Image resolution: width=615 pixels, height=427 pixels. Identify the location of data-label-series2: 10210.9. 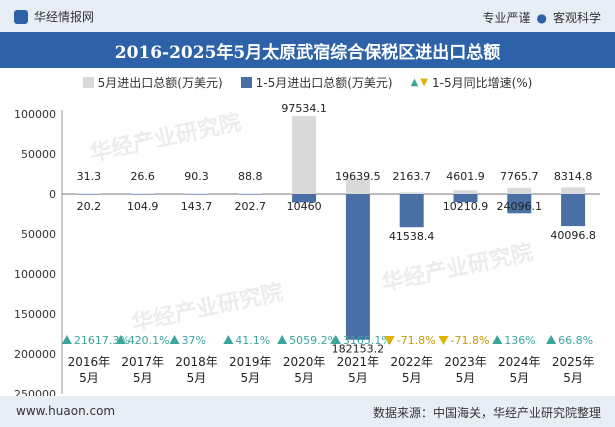
(466, 206).